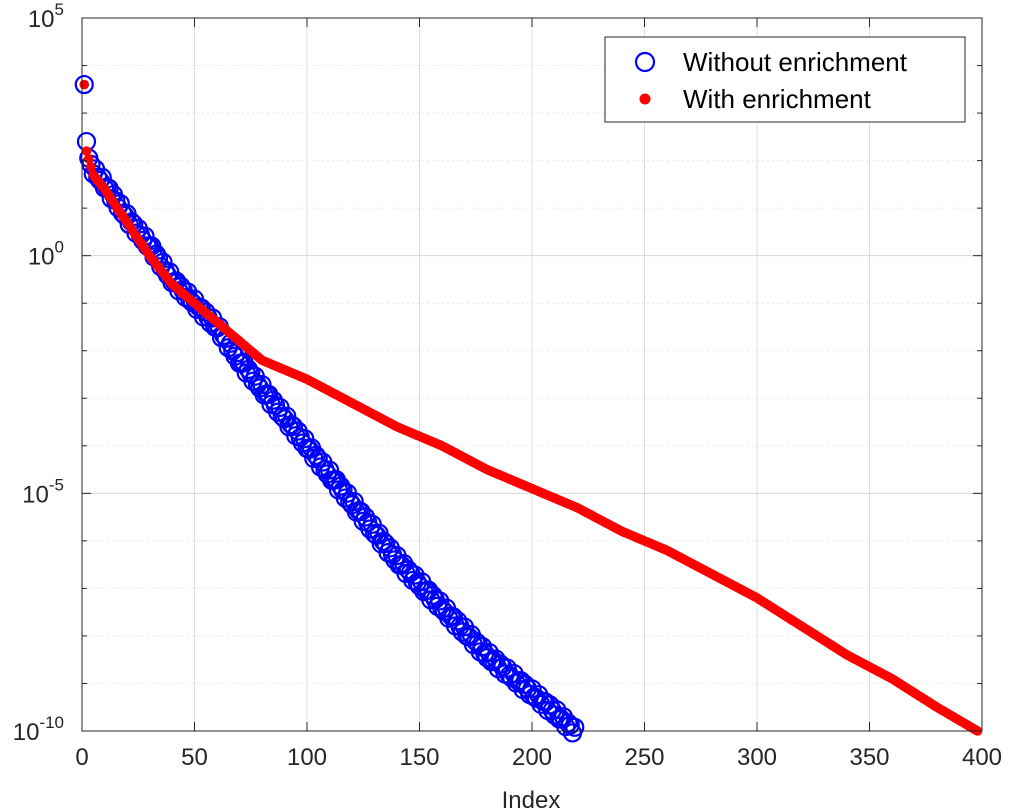  What do you see at coordinates (194, 757) in the screenshot?
I see `x-tick-label: 50` at bounding box center [194, 757].